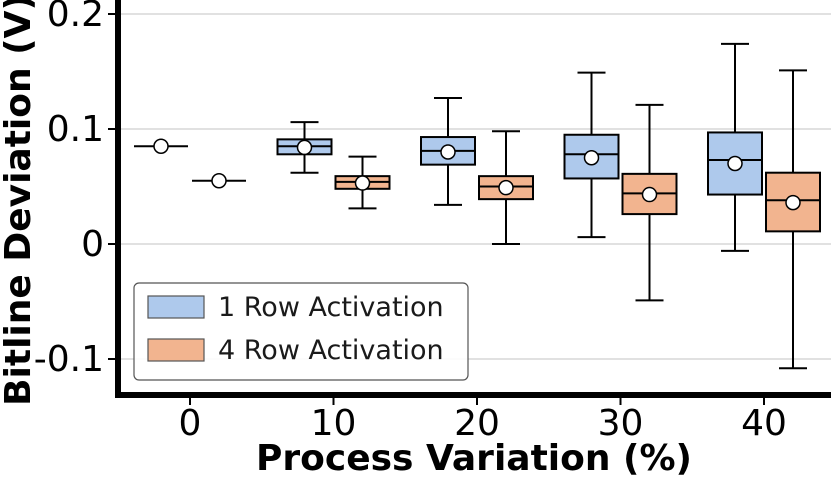 Image resolution: width=831 pixels, height=479 pixels. I want to click on x-tick-label-3: 30, so click(621, 423).